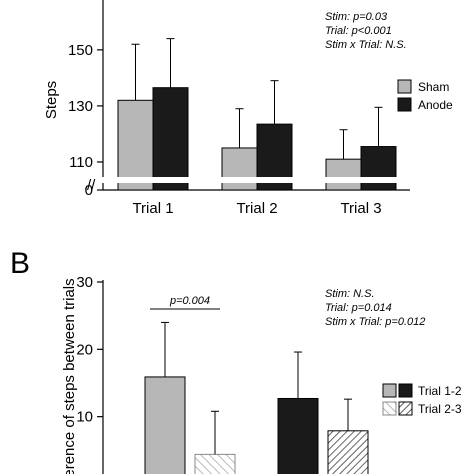 The height and width of the screenshot is (474, 474). What do you see at coordinates (20, 263) in the screenshot?
I see `panel-b-label: B` at bounding box center [20, 263].